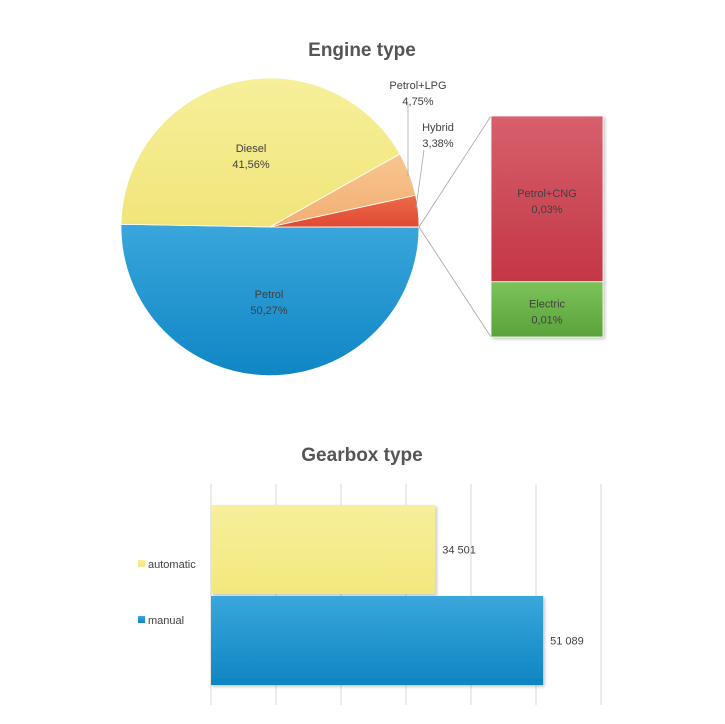 The width and height of the screenshot is (725, 724). What do you see at coordinates (417, 86) in the screenshot?
I see `pie-label-petrol-lpg-name: Petrol+LPG` at bounding box center [417, 86].